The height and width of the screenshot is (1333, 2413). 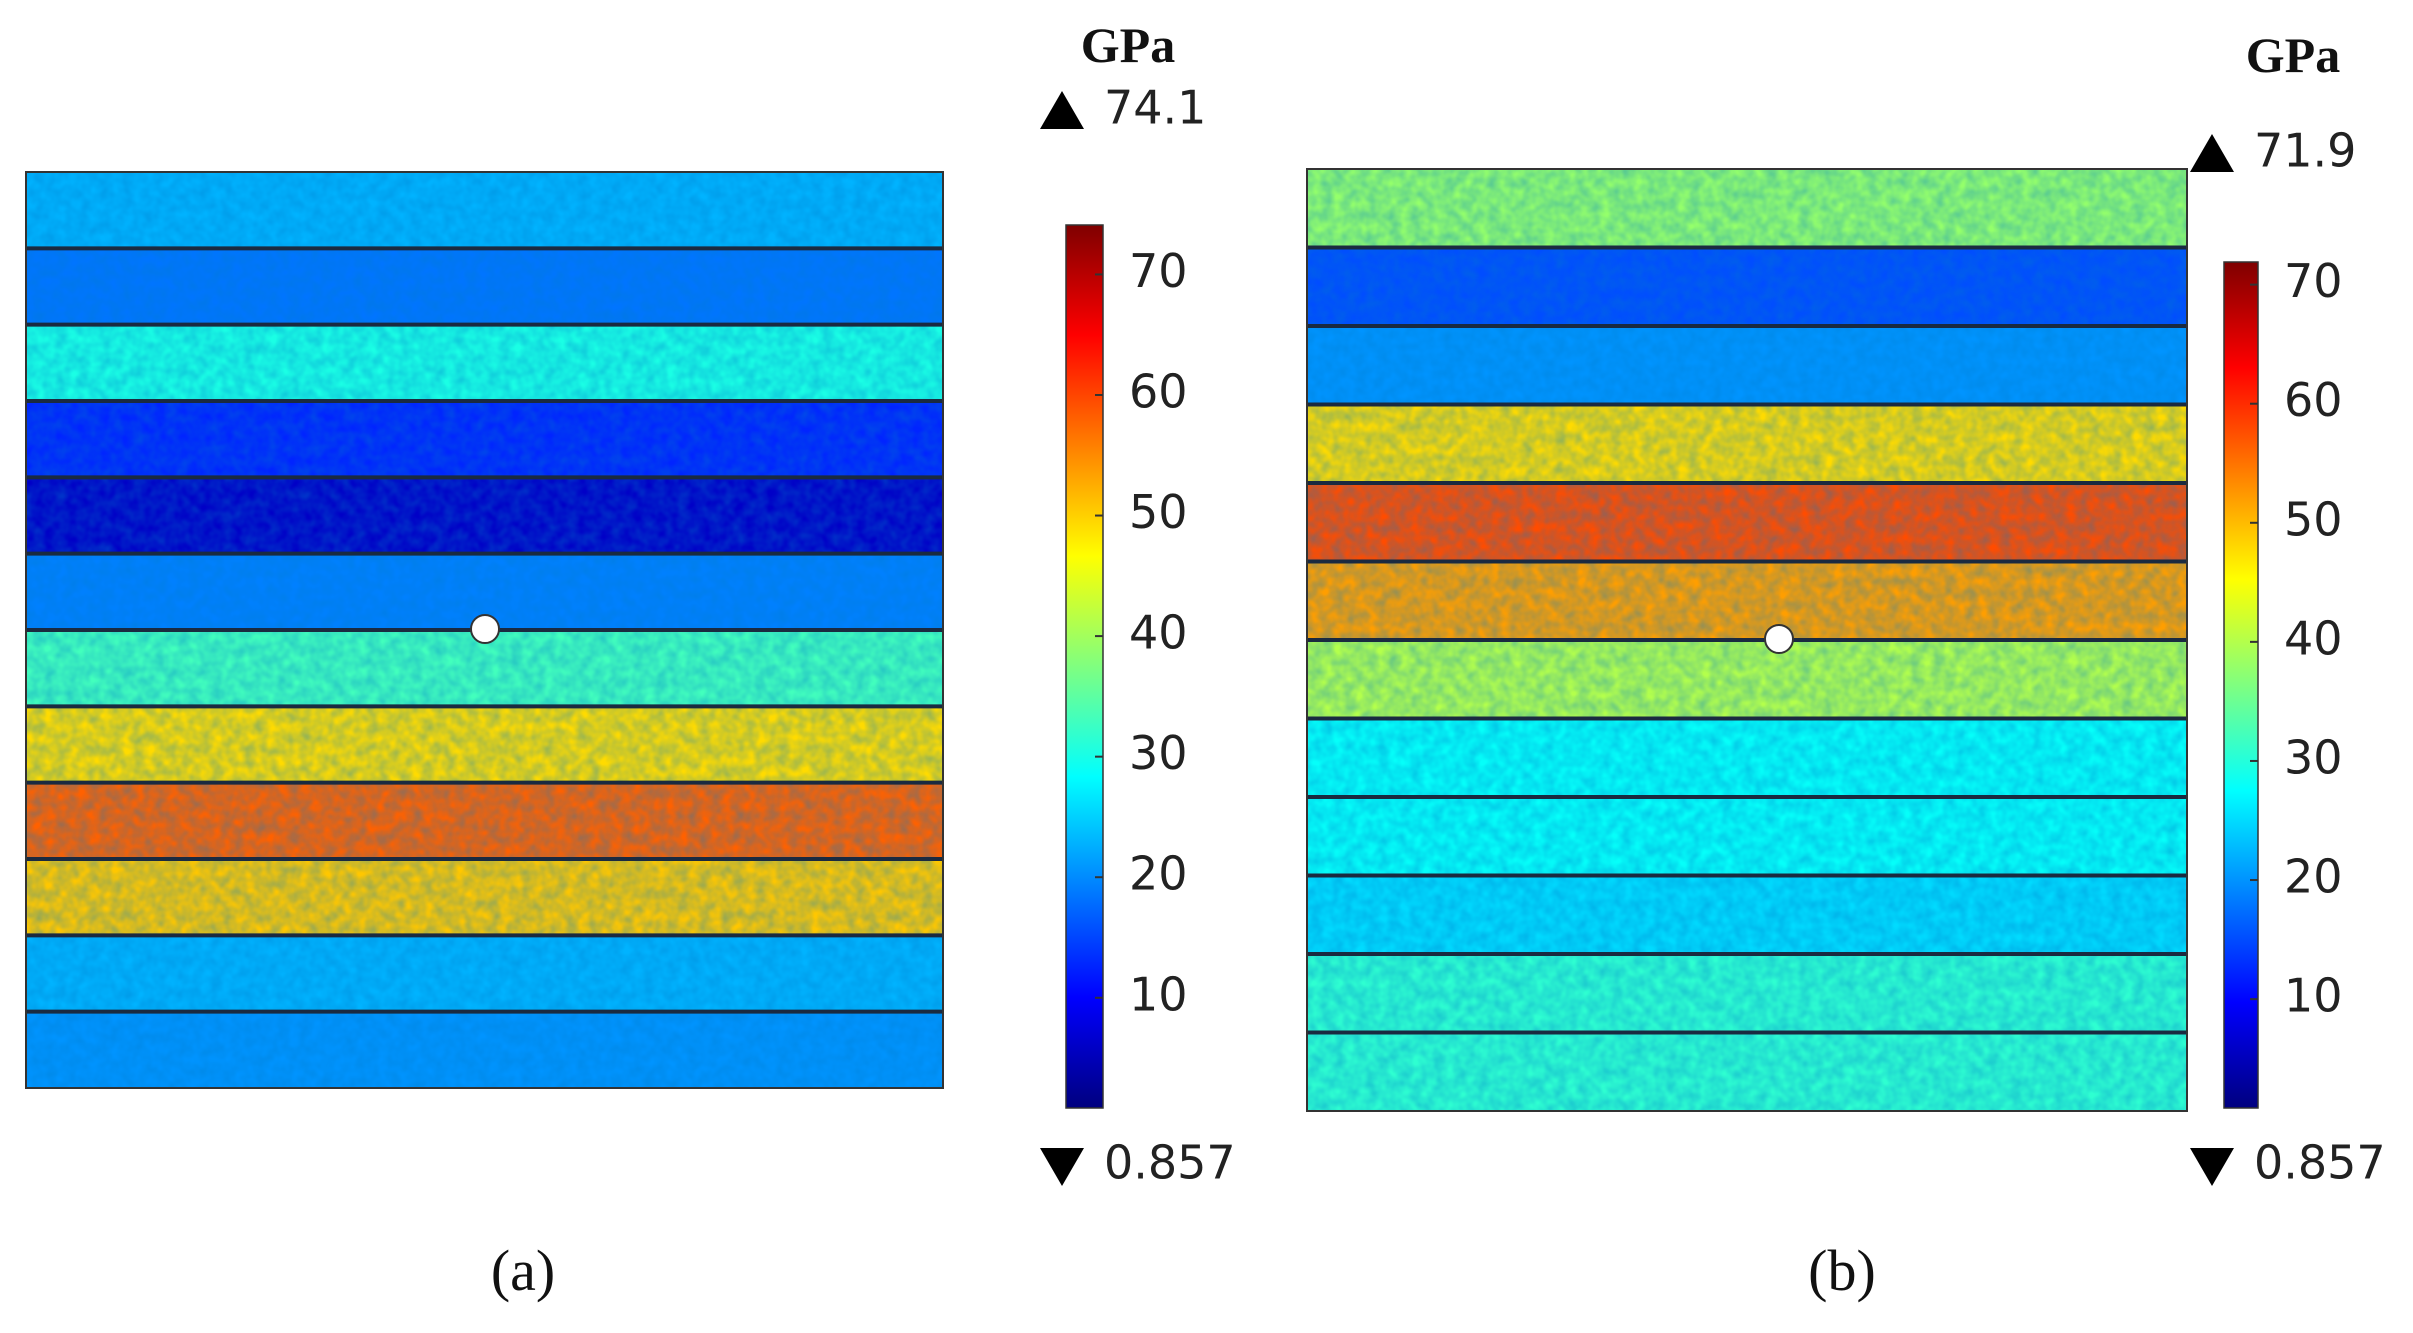 I want to click on max-value: 74.1, so click(x=1155, y=108).